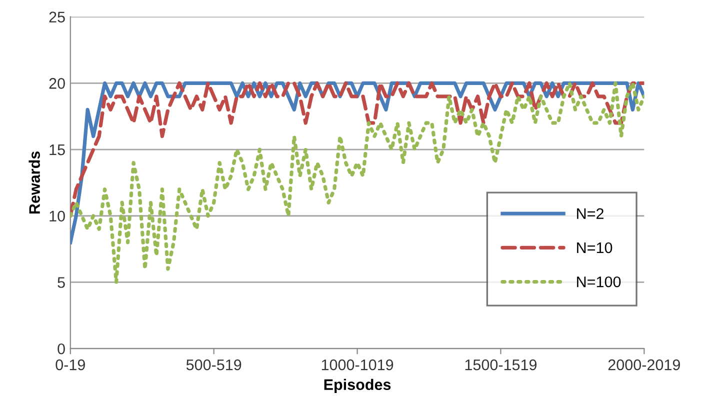 The image size is (704, 420). Describe the element at coordinates (357, 386) in the screenshot. I see `x-axis-title: Episodes` at that location.